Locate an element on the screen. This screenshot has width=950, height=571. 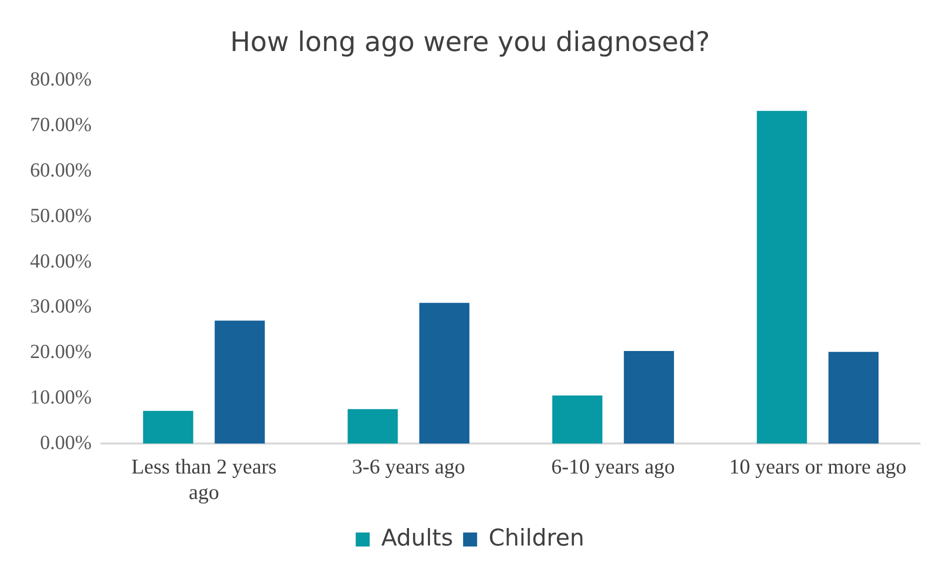
x-tick-label: 10 years or more ago is located at coordinates (817, 466).